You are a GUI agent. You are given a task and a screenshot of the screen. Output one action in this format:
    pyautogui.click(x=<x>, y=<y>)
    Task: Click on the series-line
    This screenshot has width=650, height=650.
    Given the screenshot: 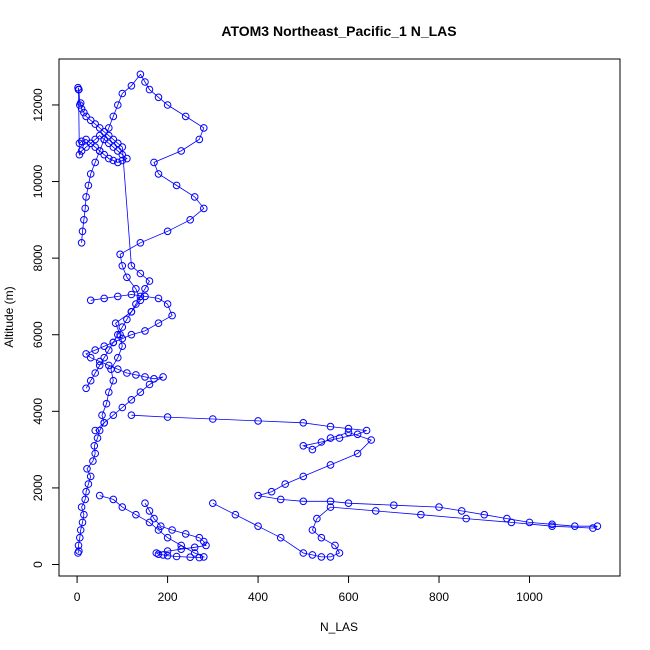 What is the action you would take?
    pyautogui.click(x=153, y=527)
    